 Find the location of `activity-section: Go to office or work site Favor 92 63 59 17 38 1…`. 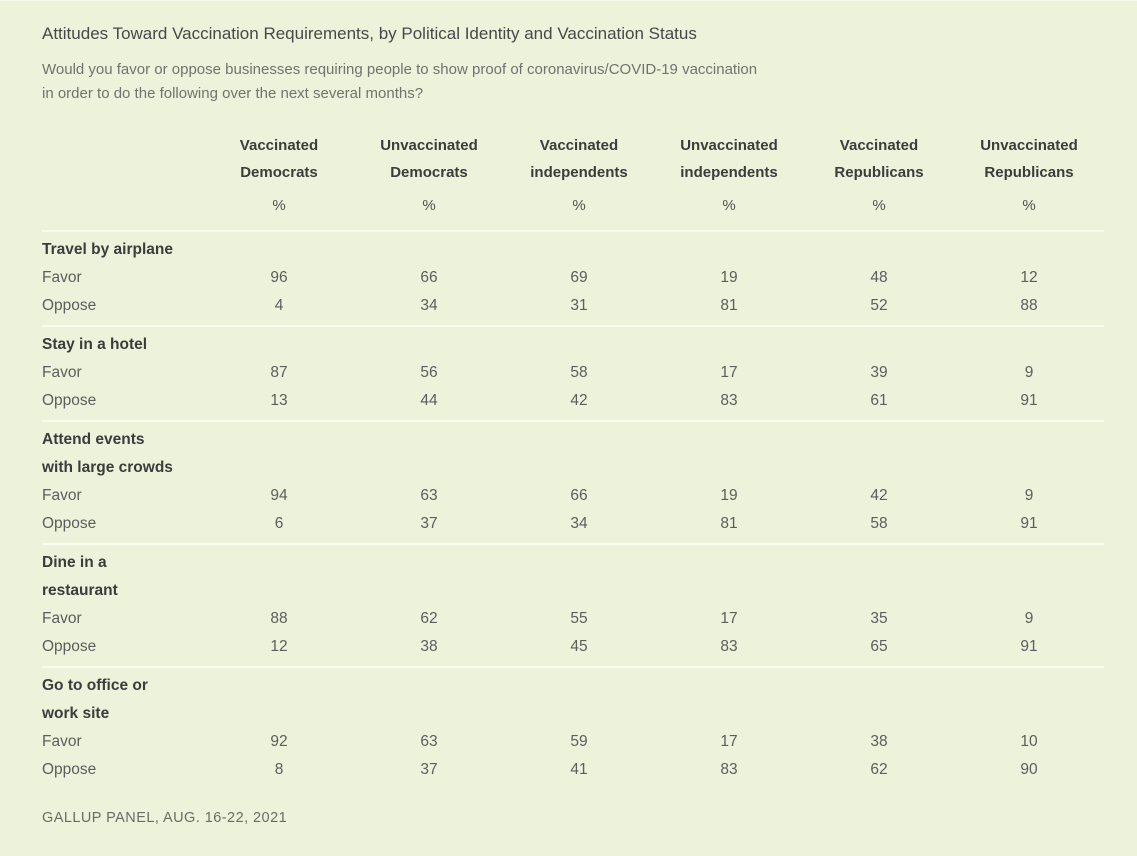

activity-section: Go to office or work site Favor 92 63 59 17 38 1… is located at coordinates (573, 727).